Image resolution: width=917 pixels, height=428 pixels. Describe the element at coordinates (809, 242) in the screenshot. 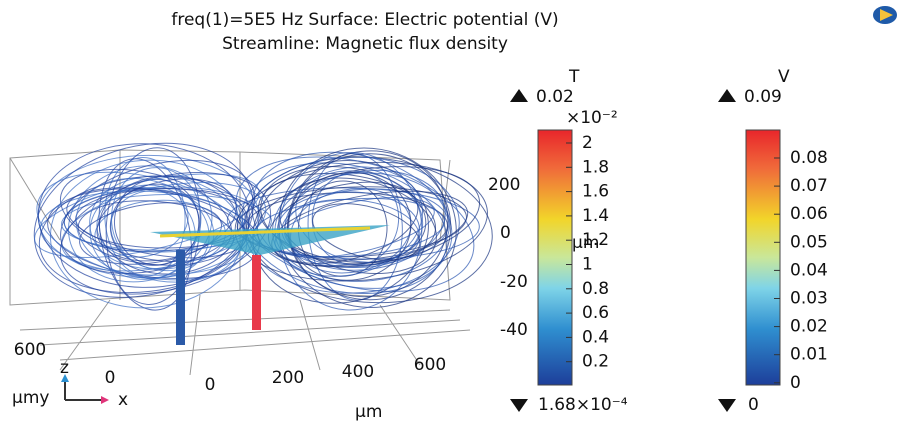

I see `colorbar-tick-label: 0.05` at that location.